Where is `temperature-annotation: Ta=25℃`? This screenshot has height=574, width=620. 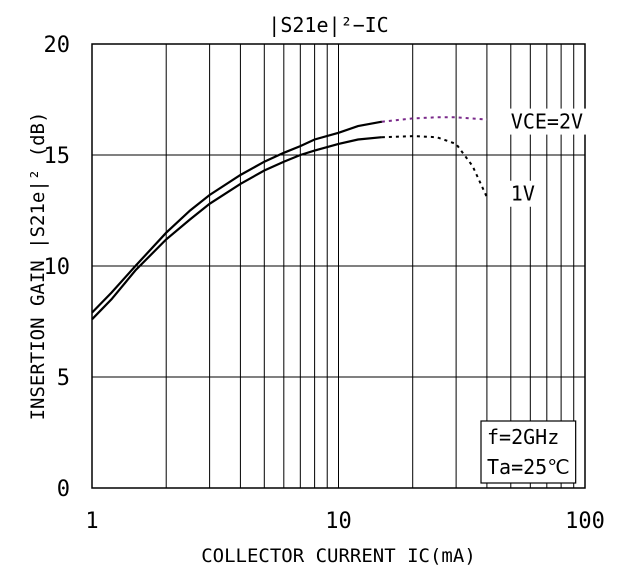
temperature-annotation: Ta=25℃ is located at coordinates (528, 467).